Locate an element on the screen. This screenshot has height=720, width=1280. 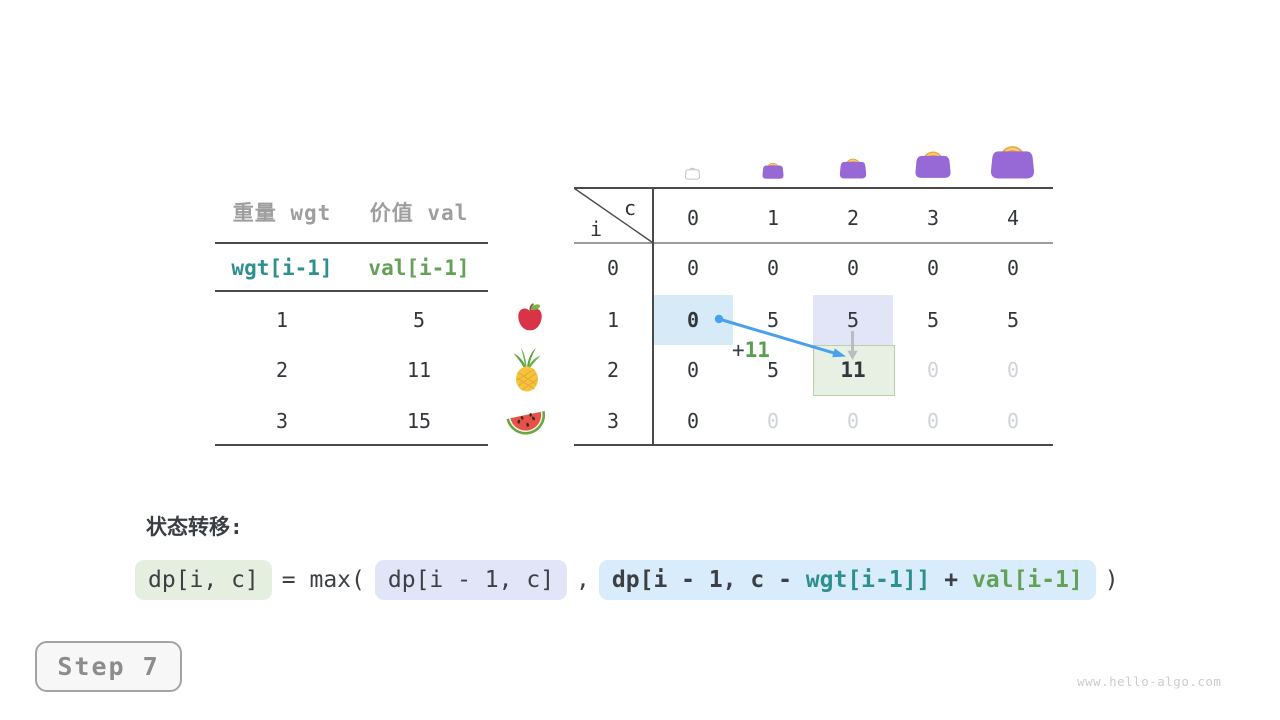
dp-col-header: 4 is located at coordinates (1013, 218).